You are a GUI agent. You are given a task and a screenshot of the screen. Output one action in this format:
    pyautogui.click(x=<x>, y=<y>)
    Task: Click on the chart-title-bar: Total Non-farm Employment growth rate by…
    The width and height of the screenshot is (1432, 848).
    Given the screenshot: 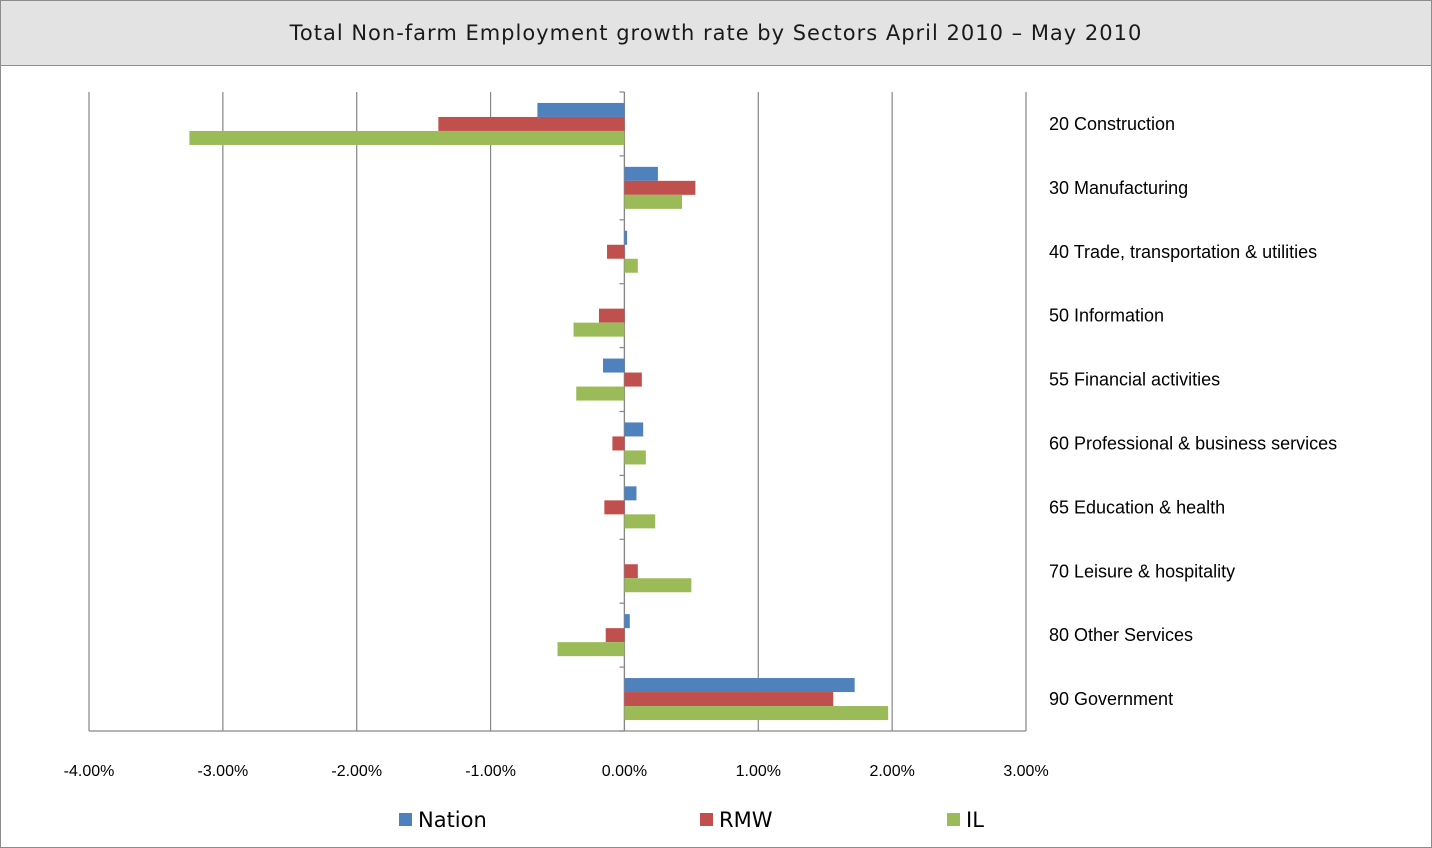 What is the action you would take?
    pyautogui.click(x=716, y=33)
    